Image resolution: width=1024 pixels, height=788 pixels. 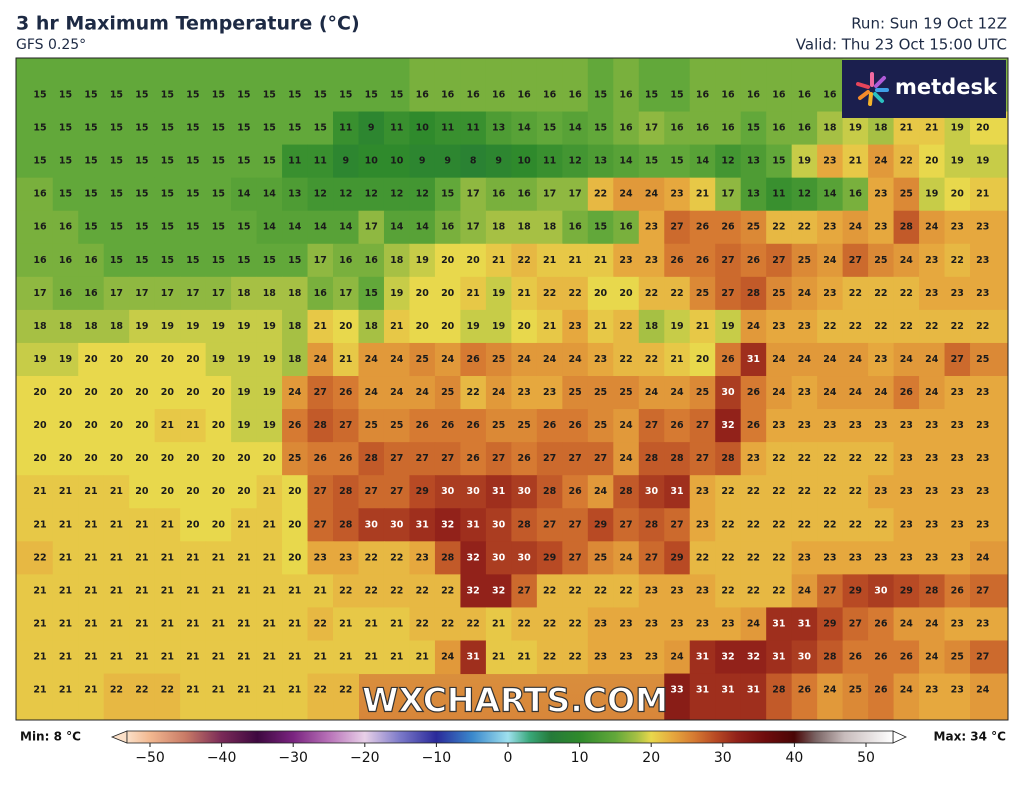 I want to click on temperature-value: 10, so click(x=397, y=161).